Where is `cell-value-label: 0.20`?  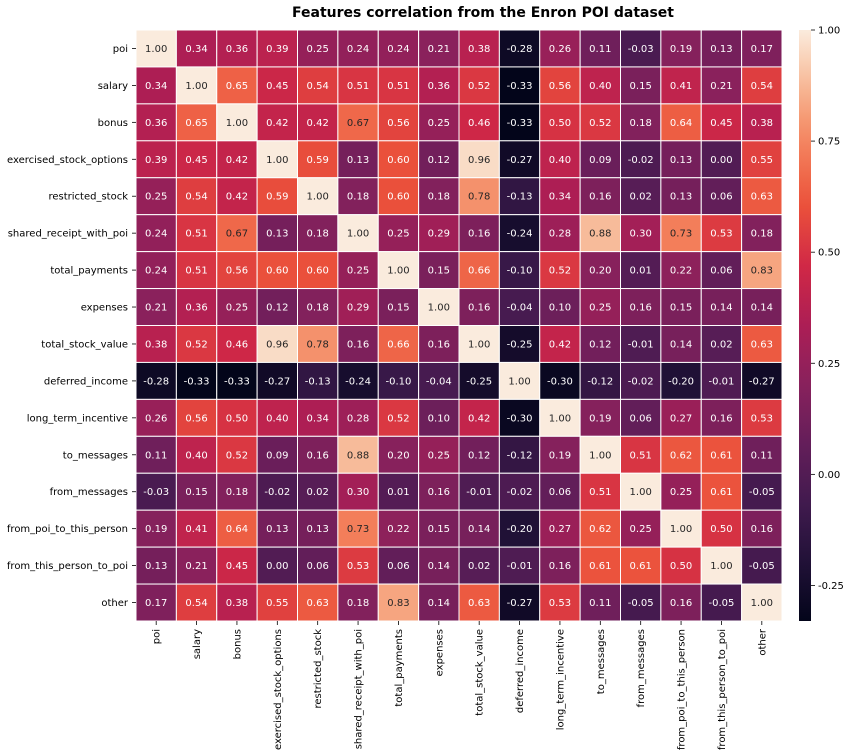
cell-value-label: 0.20 is located at coordinates (398, 455).